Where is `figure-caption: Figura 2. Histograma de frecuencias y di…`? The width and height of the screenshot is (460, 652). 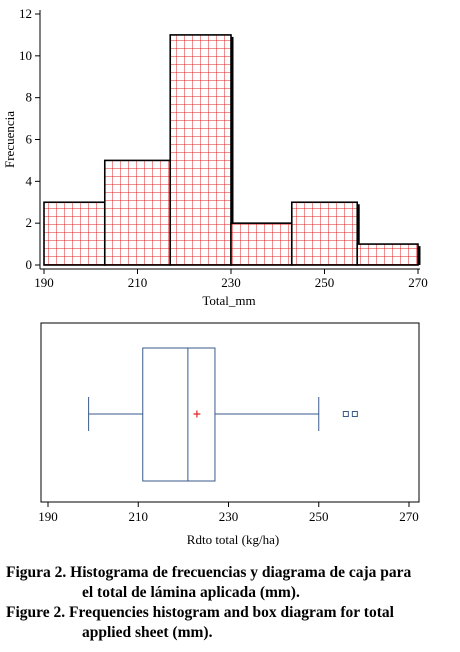
figure-caption: Figura 2. Histograma de frecuencias y di… is located at coordinates (231, 603).